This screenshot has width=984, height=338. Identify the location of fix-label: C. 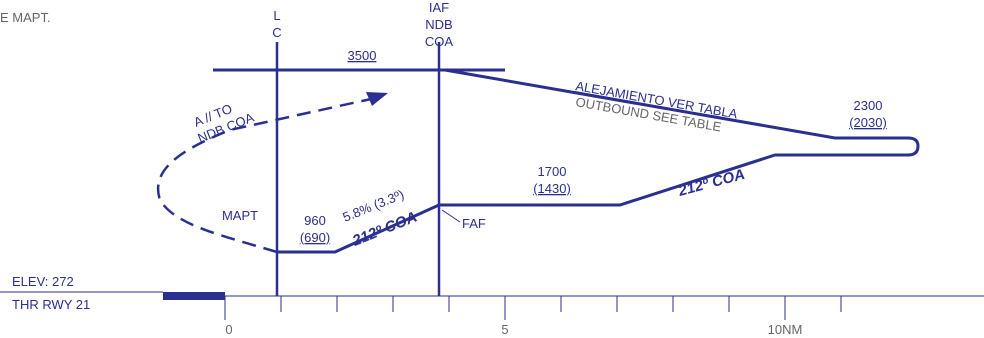
(276, 32).